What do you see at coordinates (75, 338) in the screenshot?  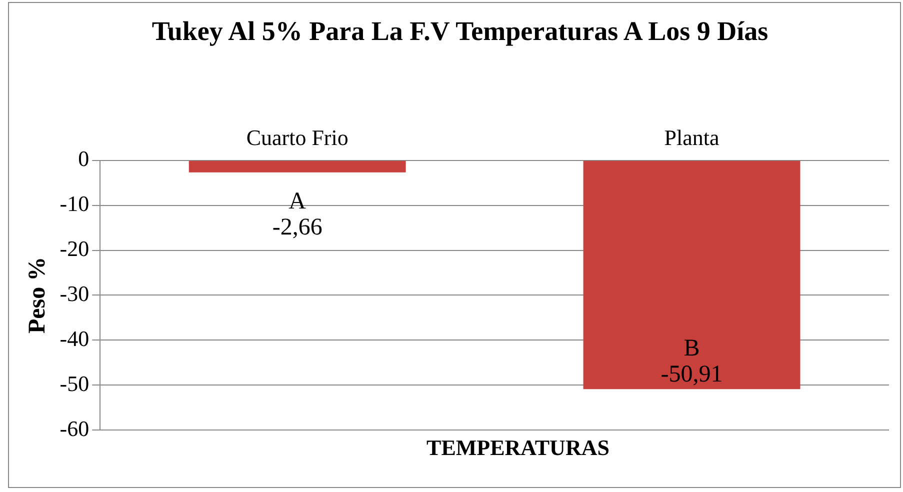 I see `y-tick-label: -40` at bounding box center [75, 338].